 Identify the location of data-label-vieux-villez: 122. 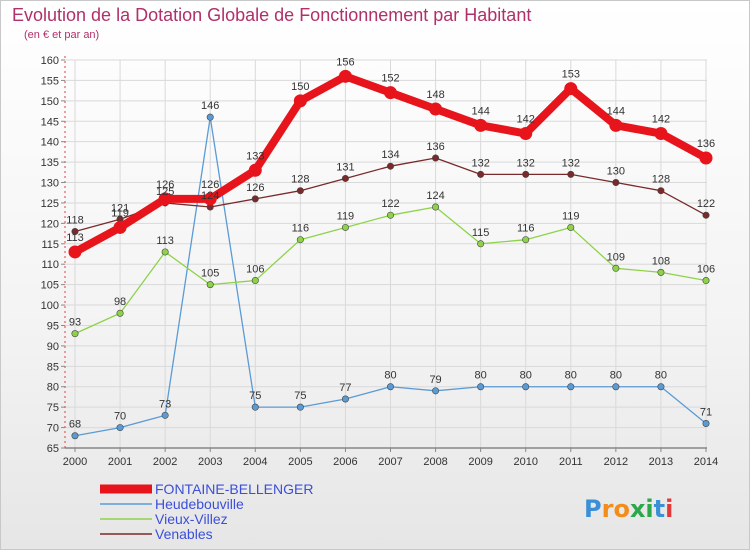
(390, 204).